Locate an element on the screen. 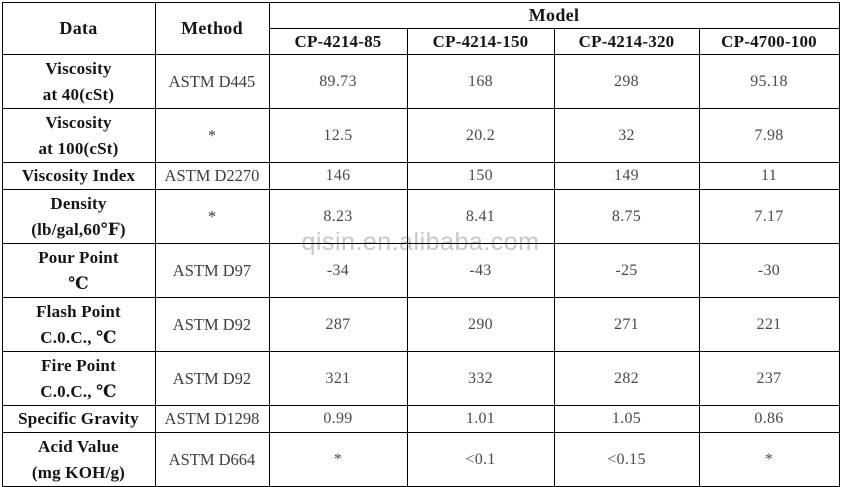 This screenshot has height=487, width=841. value-cell: 332 is located at coordinates (480, 378).